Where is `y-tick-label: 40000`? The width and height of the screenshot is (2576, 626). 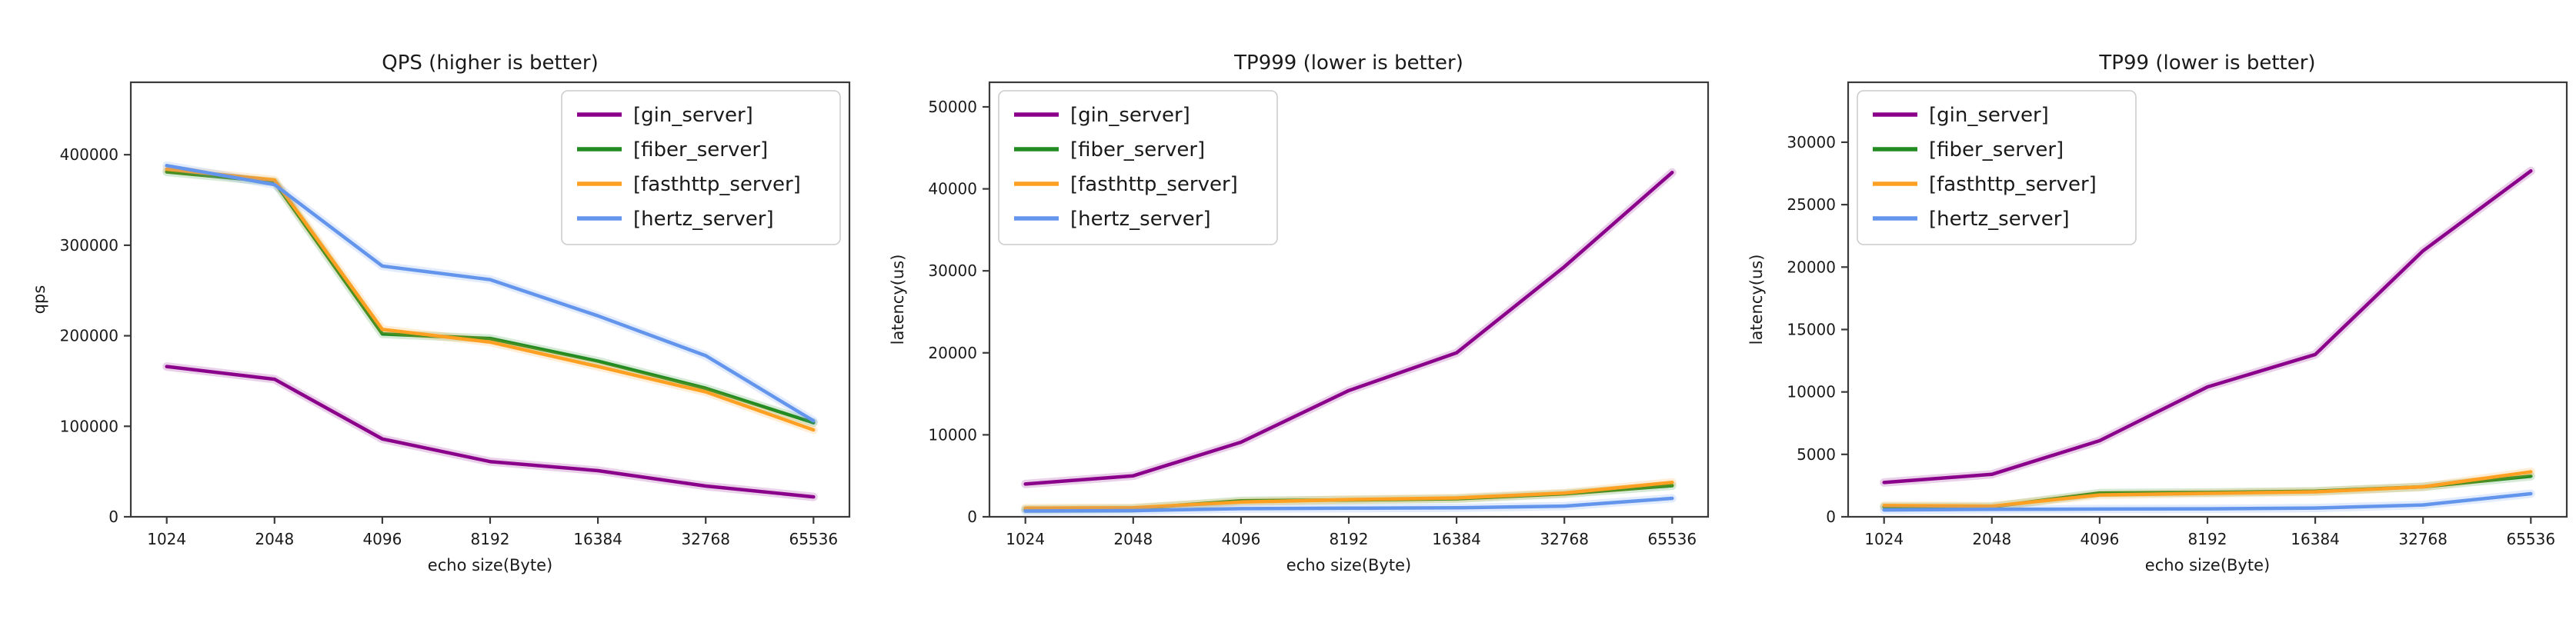 y-tick-label: 40000 is located at coordinates (953, 189).